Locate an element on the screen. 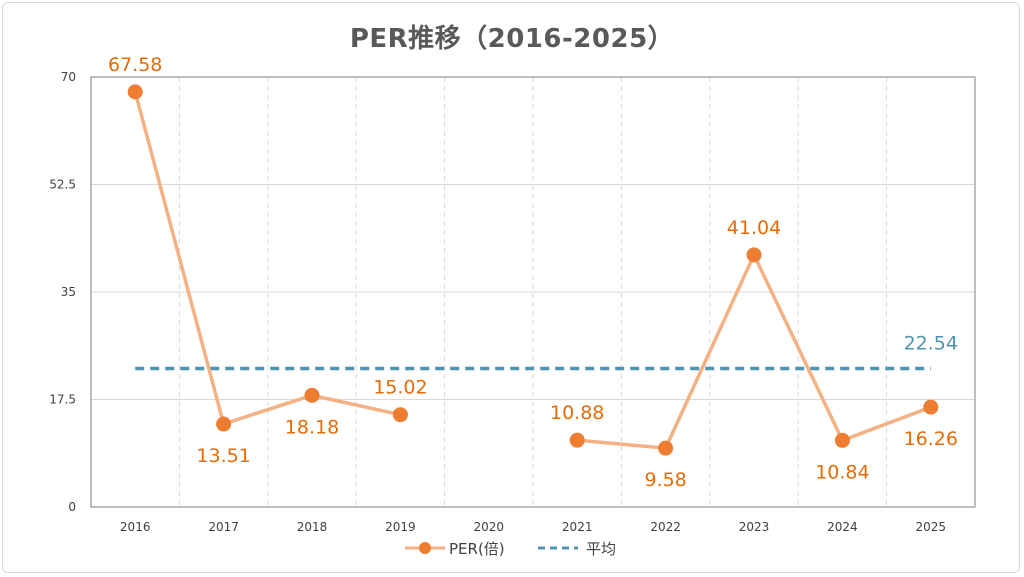 The height and width of the screenshot is (577, 1024). per-data-label: 10.88 is located at coordinates (577, 413).